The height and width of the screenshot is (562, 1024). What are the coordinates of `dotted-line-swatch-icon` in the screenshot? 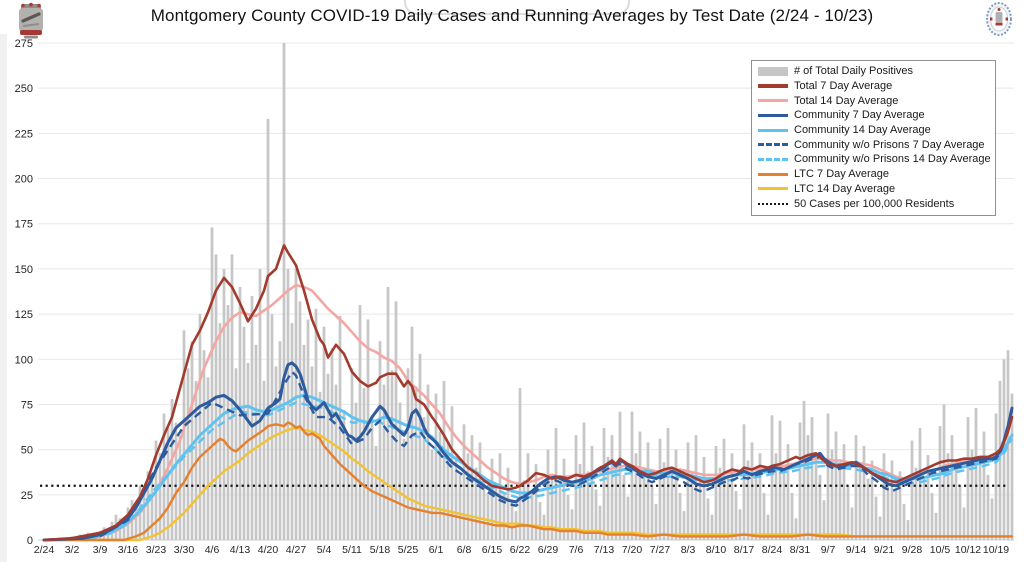 It's located at (773, 203).